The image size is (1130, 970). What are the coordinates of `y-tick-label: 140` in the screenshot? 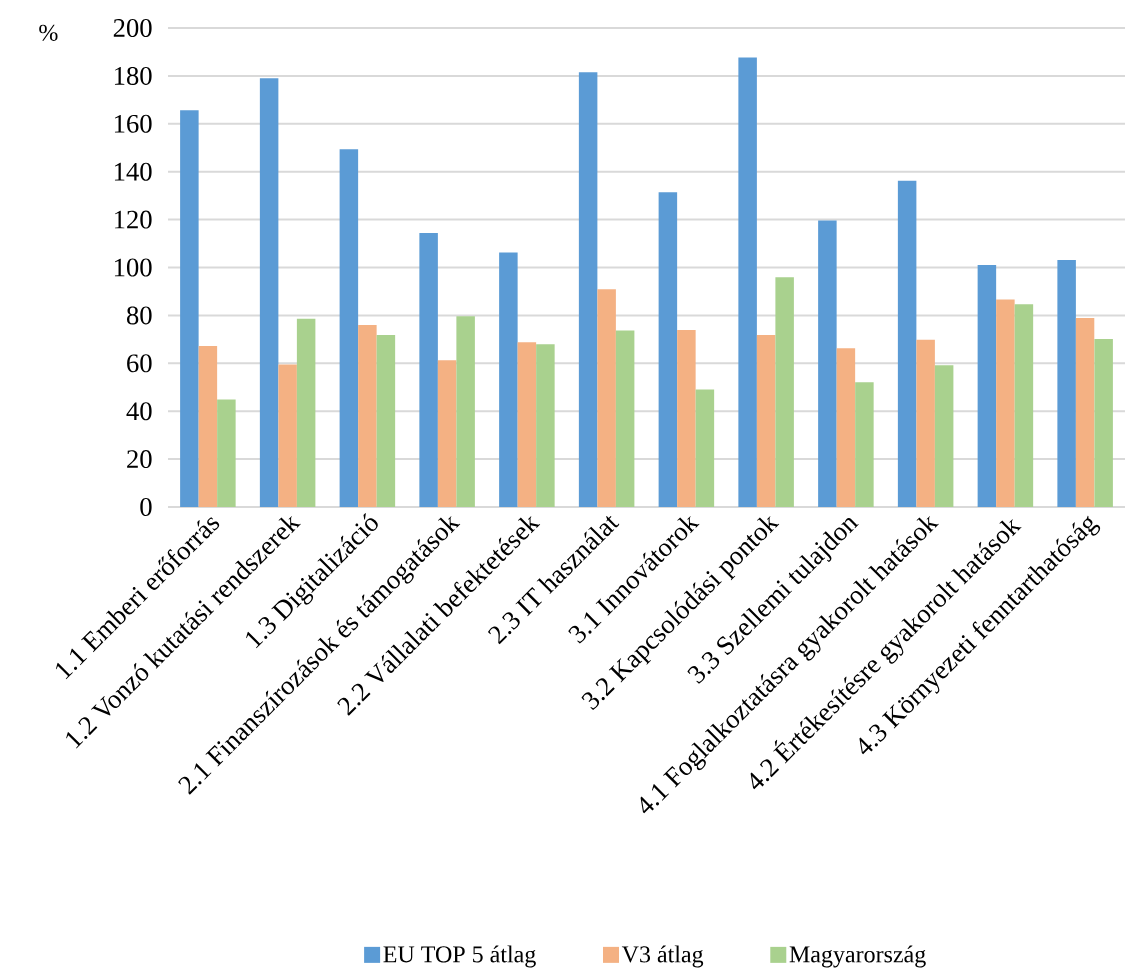 It's located at (133, 171).